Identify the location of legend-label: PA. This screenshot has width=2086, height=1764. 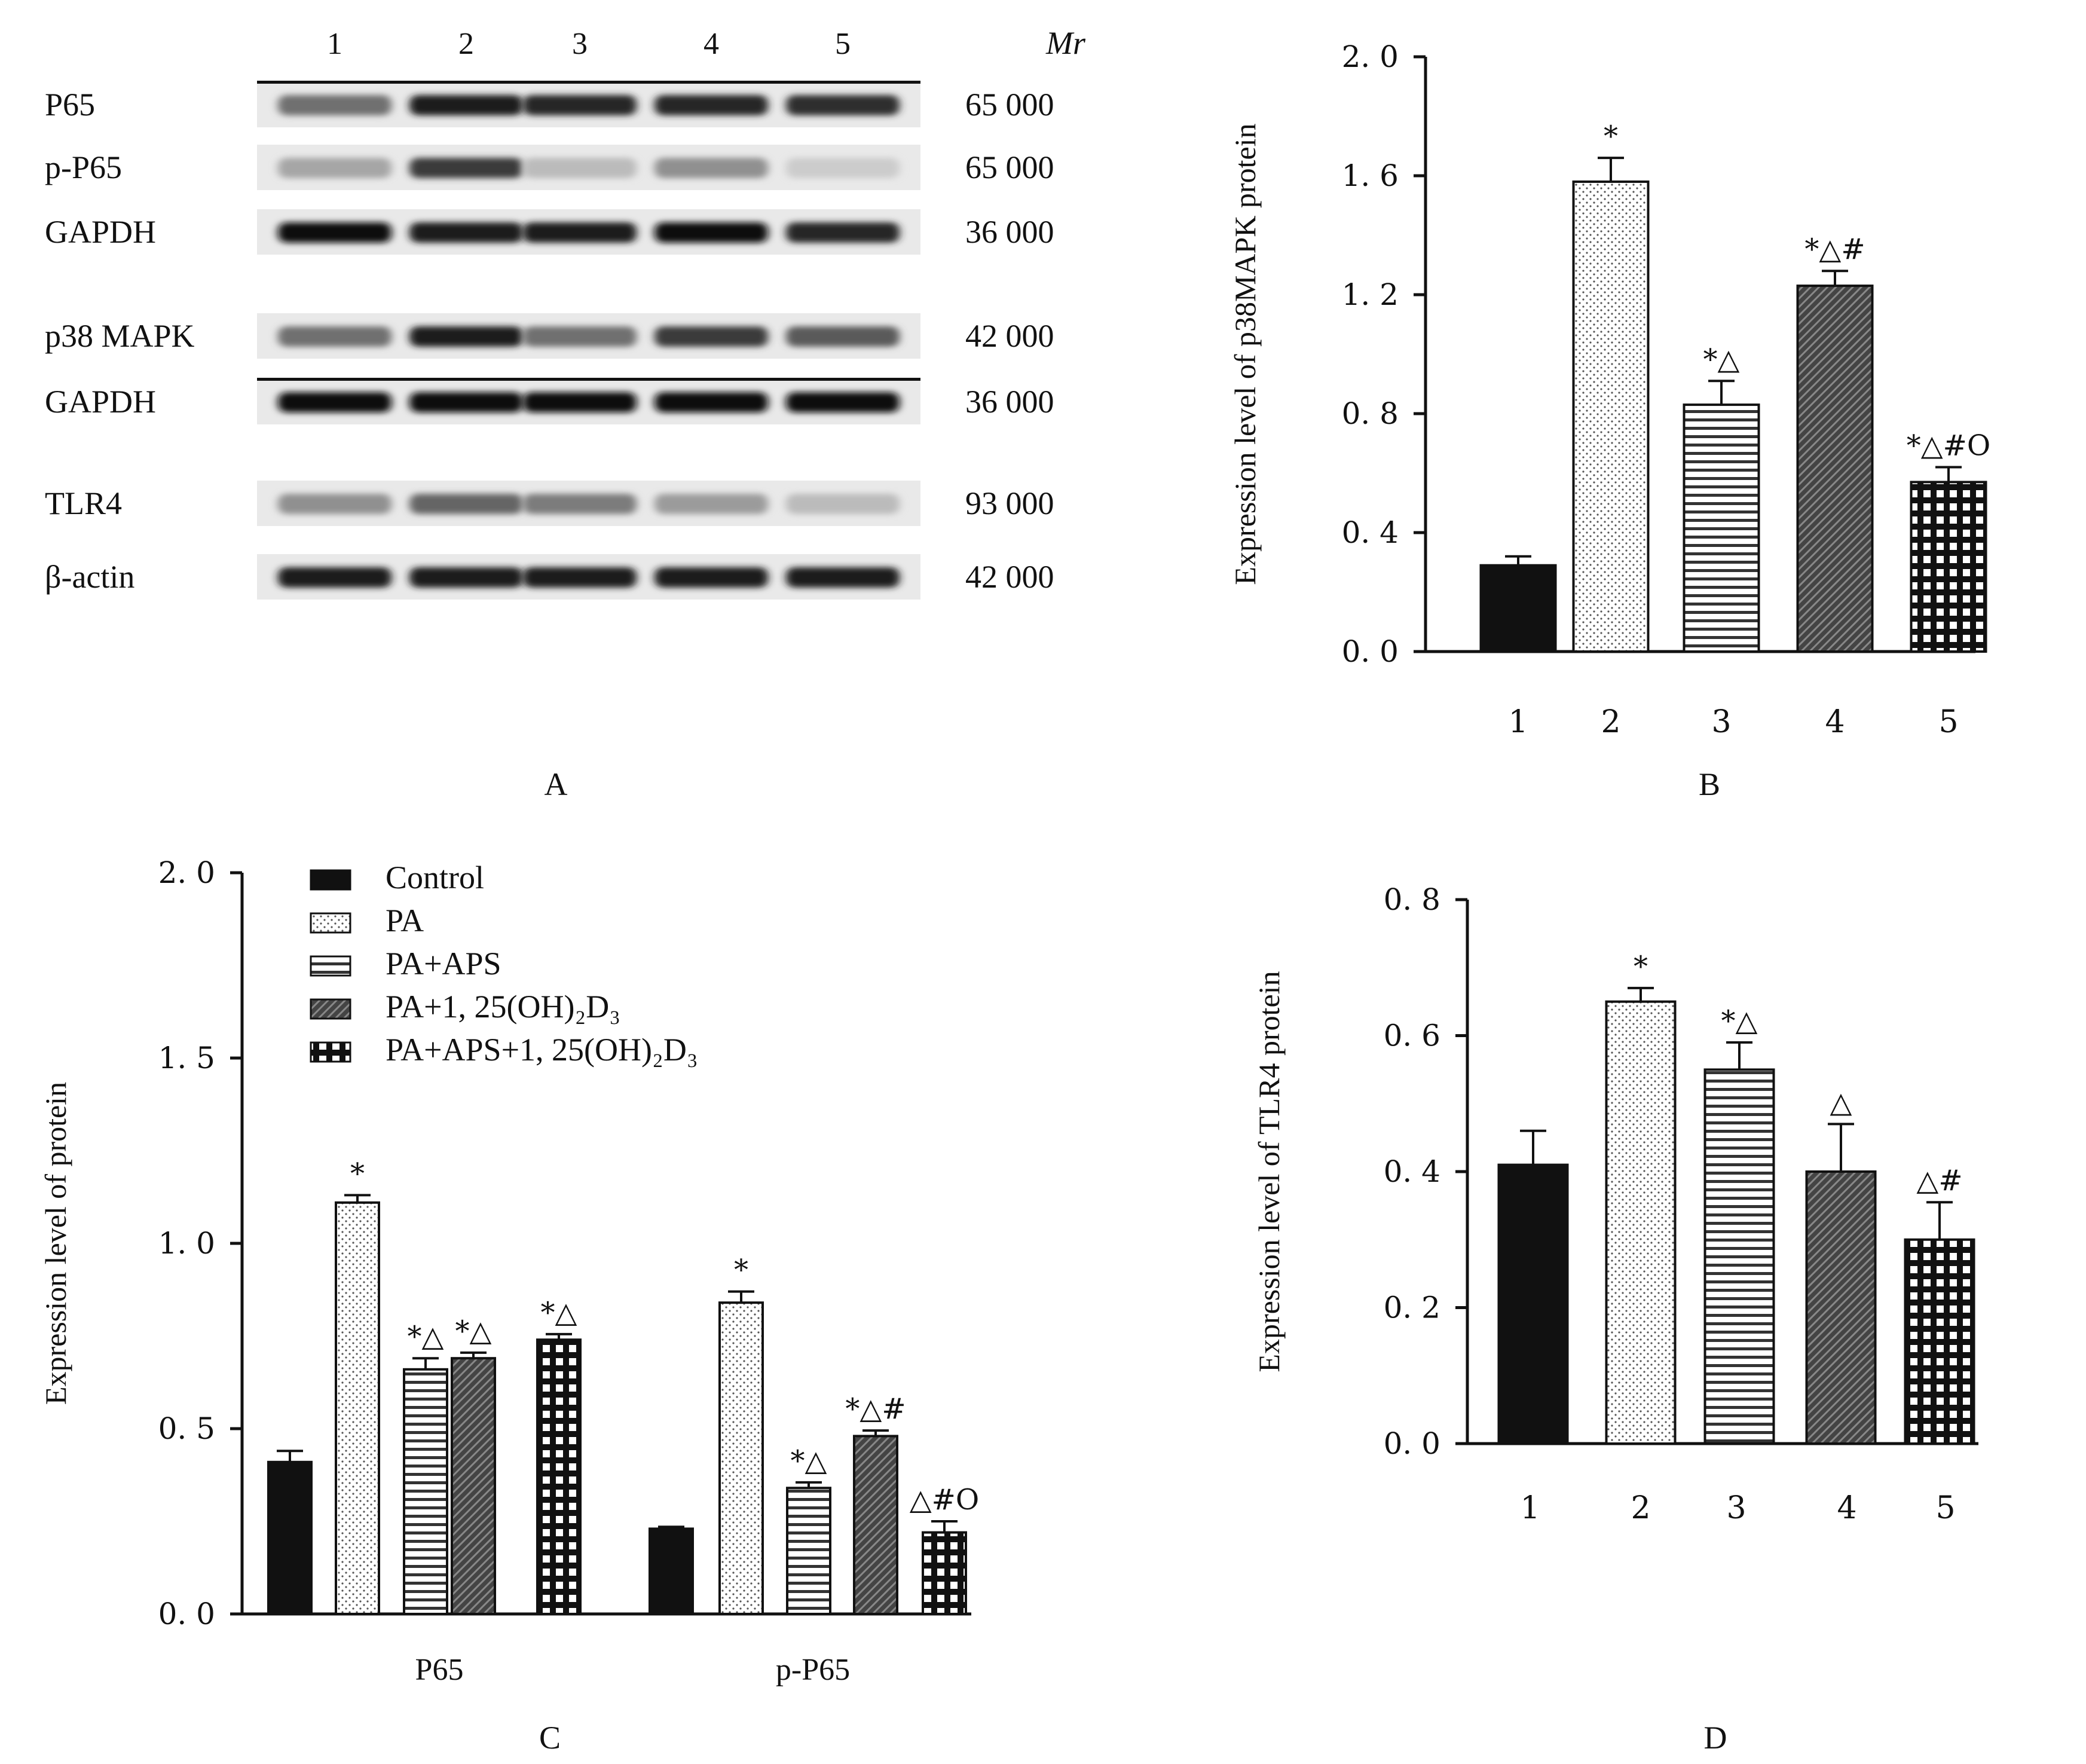
(405, 920).